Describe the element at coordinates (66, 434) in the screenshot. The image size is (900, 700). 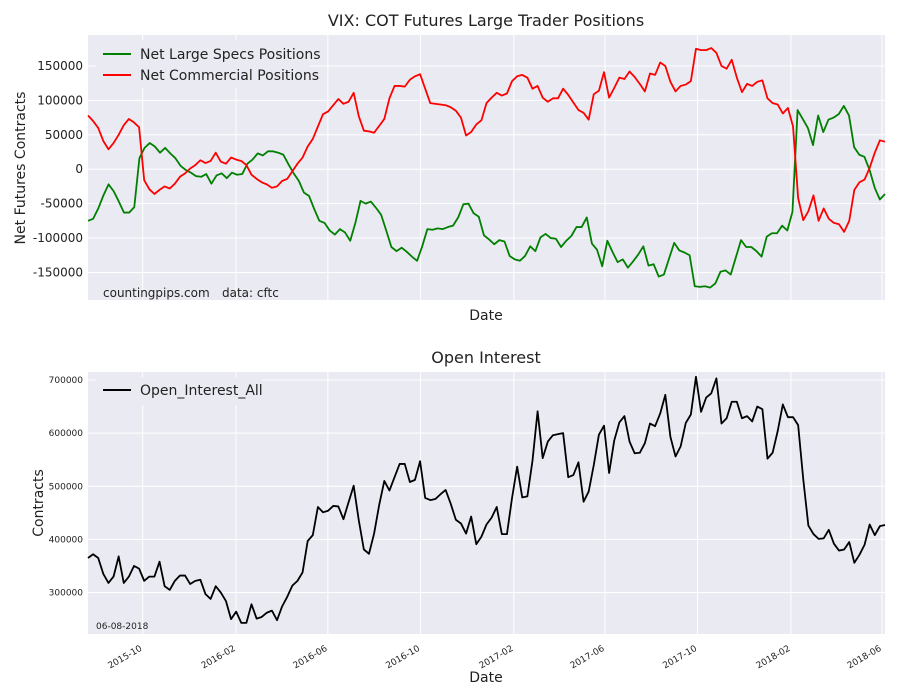
I see `bottom-y-tick-label: 600000` at that location.